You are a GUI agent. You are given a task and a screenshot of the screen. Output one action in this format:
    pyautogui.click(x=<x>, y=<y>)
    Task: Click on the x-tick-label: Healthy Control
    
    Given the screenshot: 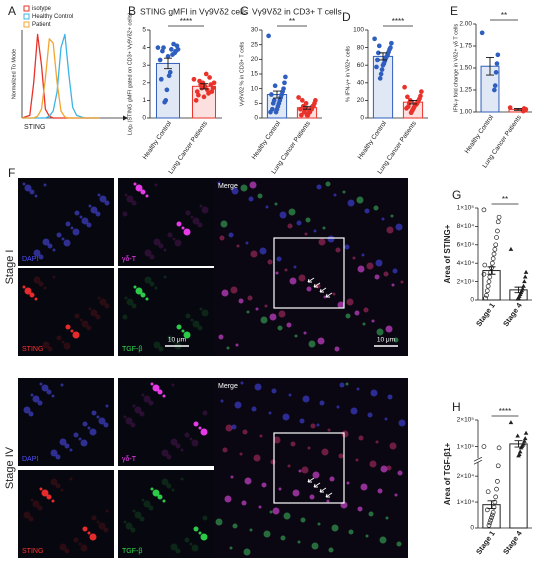 What is the action you would take?
    pyautogui.click(x=158, y=140)
    